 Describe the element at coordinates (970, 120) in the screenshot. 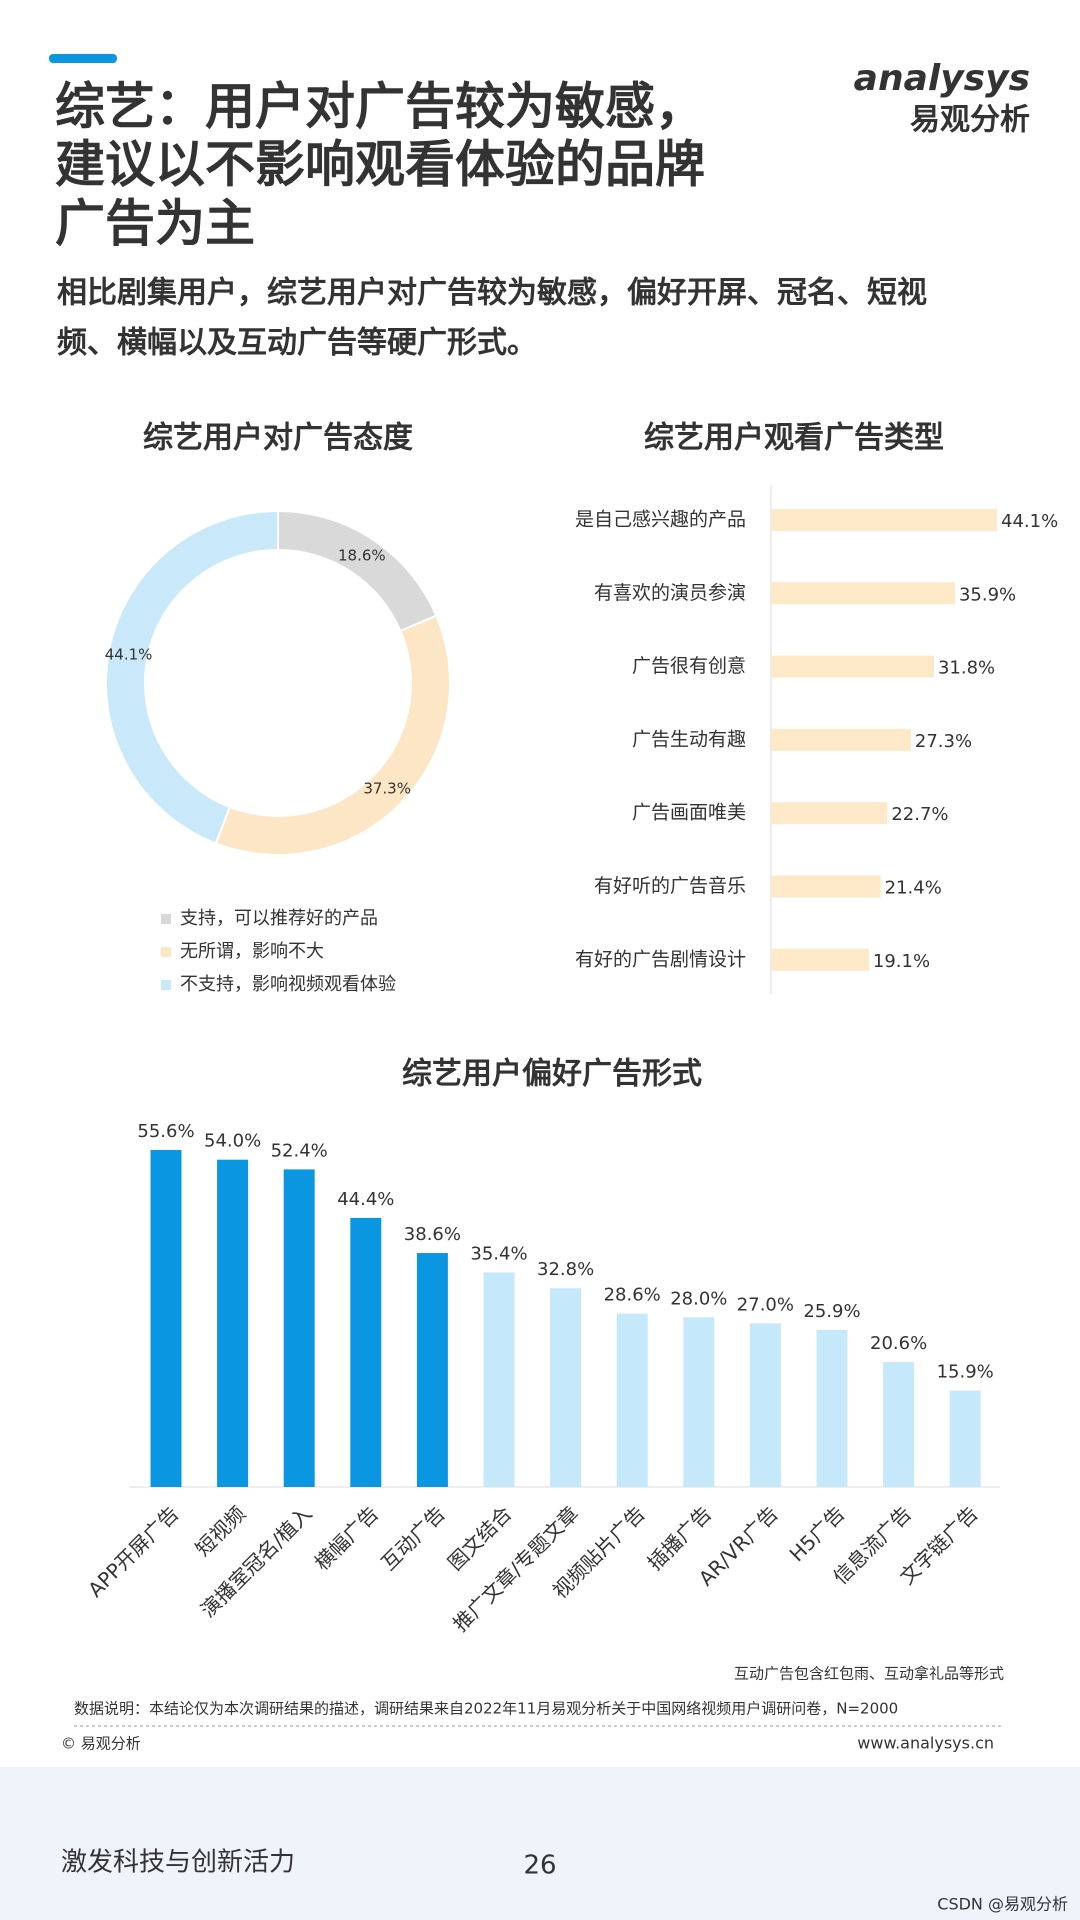

I see `logo-name: 易观分析` at that location.